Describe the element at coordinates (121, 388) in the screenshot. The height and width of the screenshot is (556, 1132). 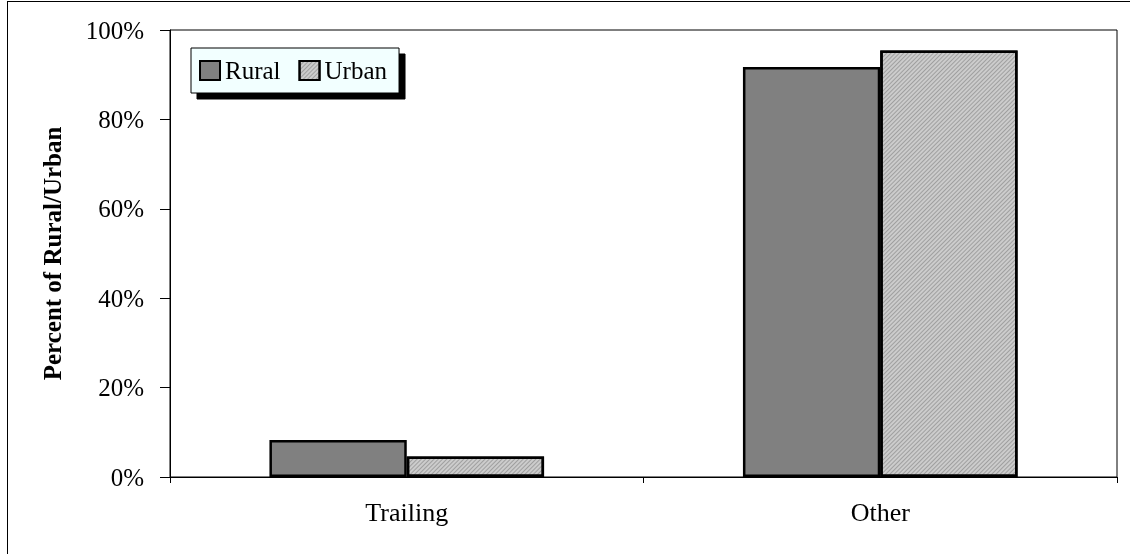
I see `y-tick-label: 20%` at that location.